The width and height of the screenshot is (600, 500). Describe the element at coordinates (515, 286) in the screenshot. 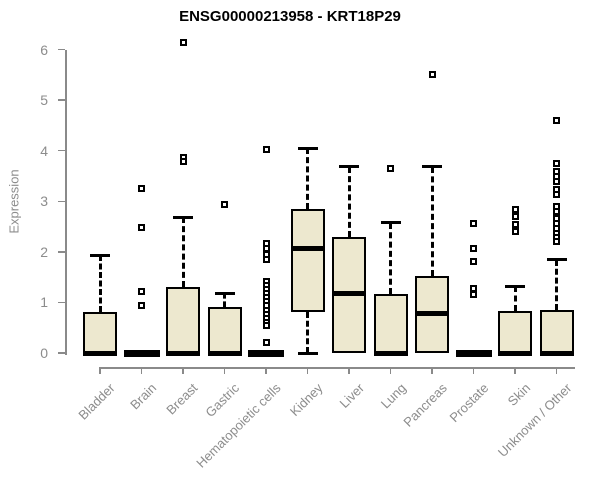

I see `whisker-cap-high-skin` at that location.